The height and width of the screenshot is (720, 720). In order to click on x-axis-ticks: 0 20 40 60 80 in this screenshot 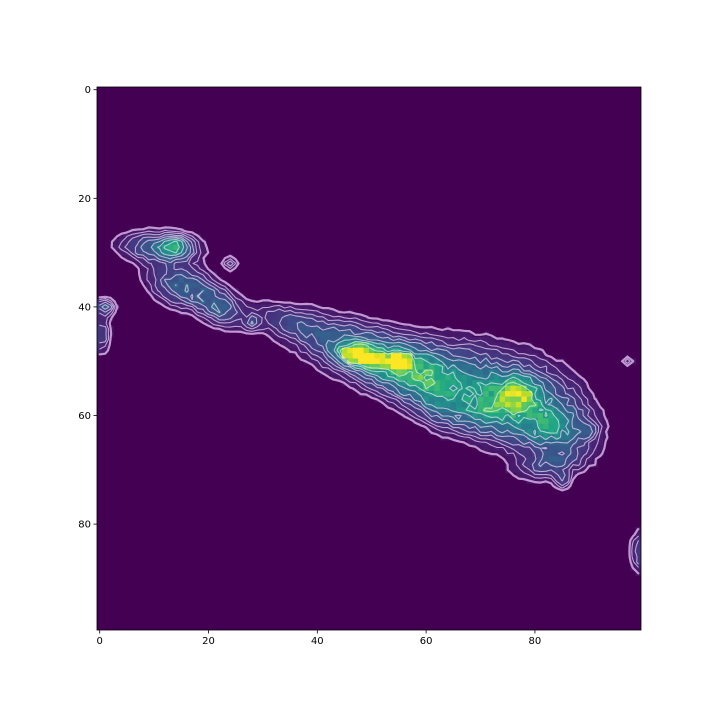, I will do `click(319, 638)`.